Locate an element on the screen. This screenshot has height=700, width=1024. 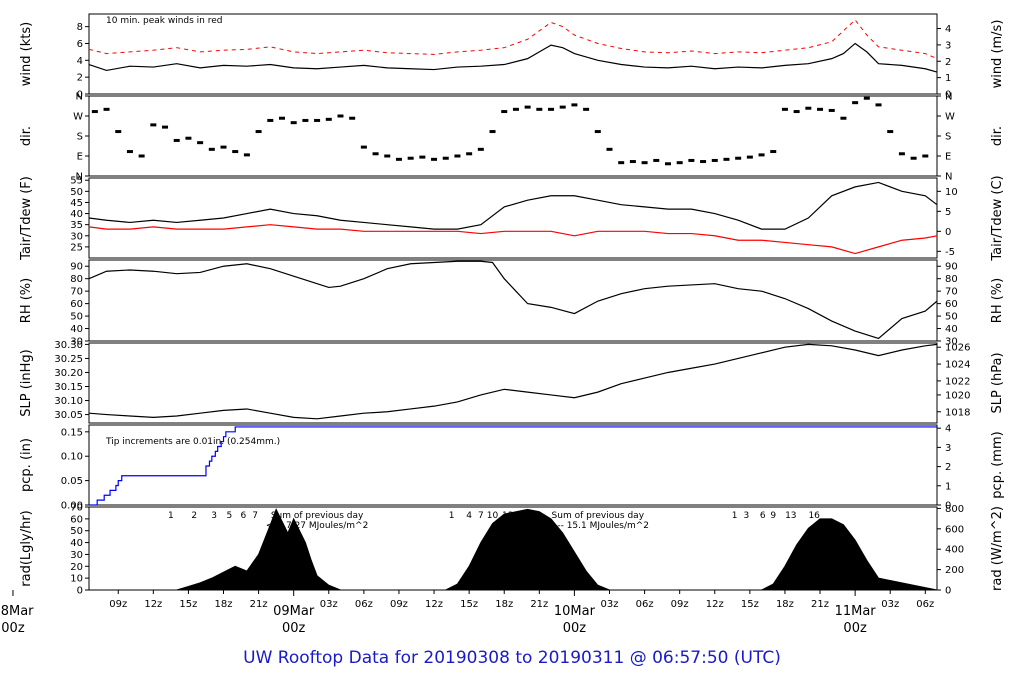
rad-sum-note-value: <--- 7.27 MJoules/m^2 is located at coordinates (317, 526).